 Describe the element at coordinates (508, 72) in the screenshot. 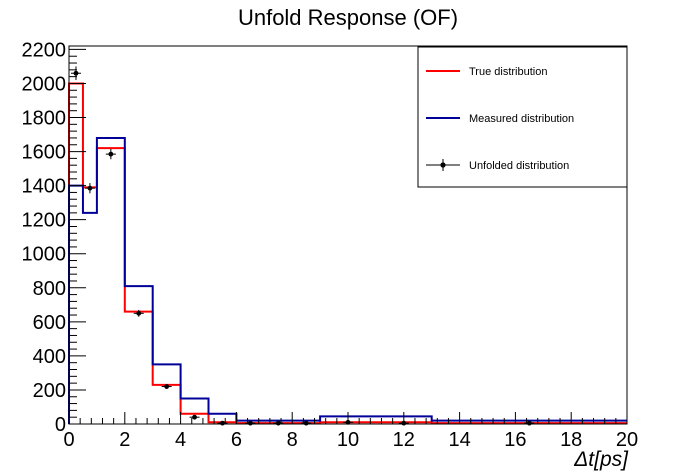

I see `legend-label: True distribution` at that location.